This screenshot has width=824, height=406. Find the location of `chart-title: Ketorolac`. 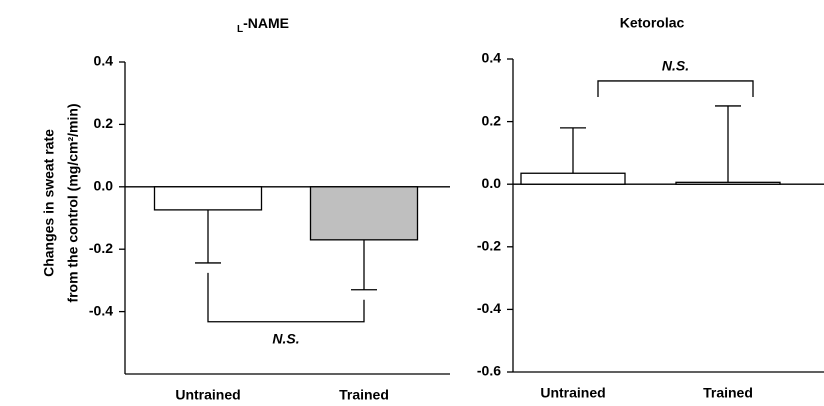

chart-title: Ketorolac is located at coordinates (652, 23).